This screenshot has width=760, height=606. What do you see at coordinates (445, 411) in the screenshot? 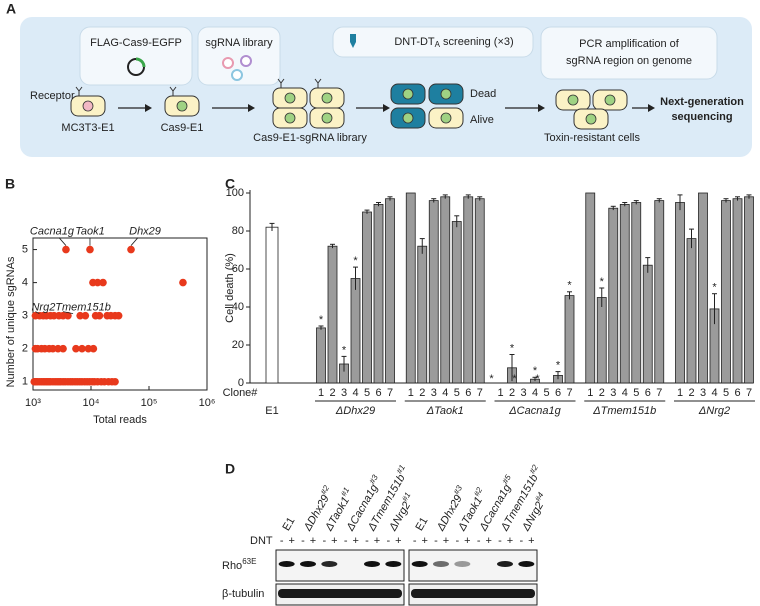
I see `group-label: ΔTaok1` at bounding box center [445, 411].